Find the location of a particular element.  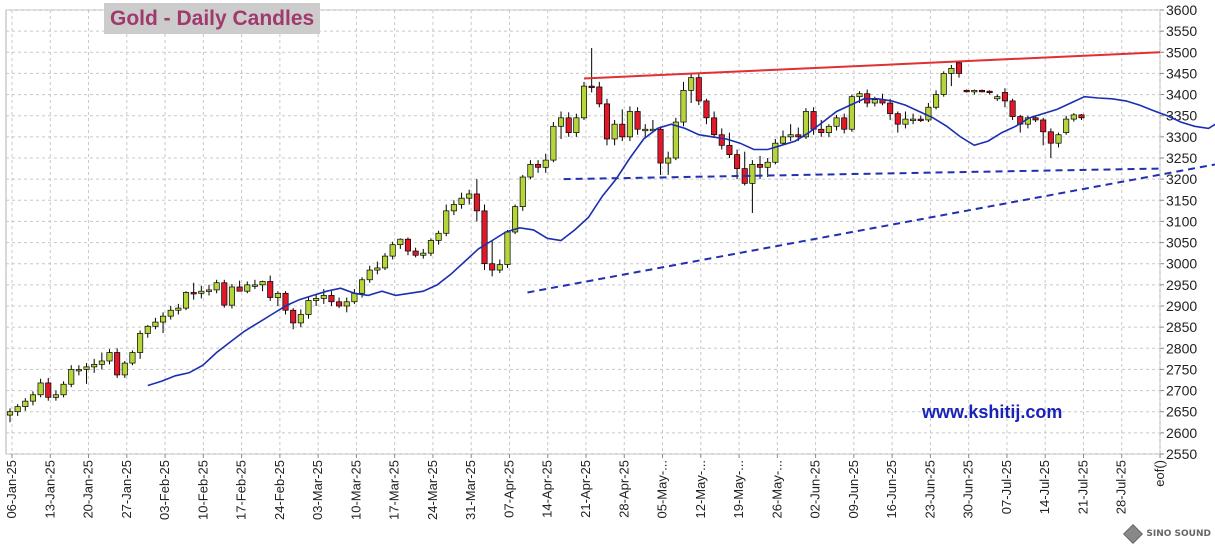

y-tick-label: 3050 is located at coordinates (1181, 243).